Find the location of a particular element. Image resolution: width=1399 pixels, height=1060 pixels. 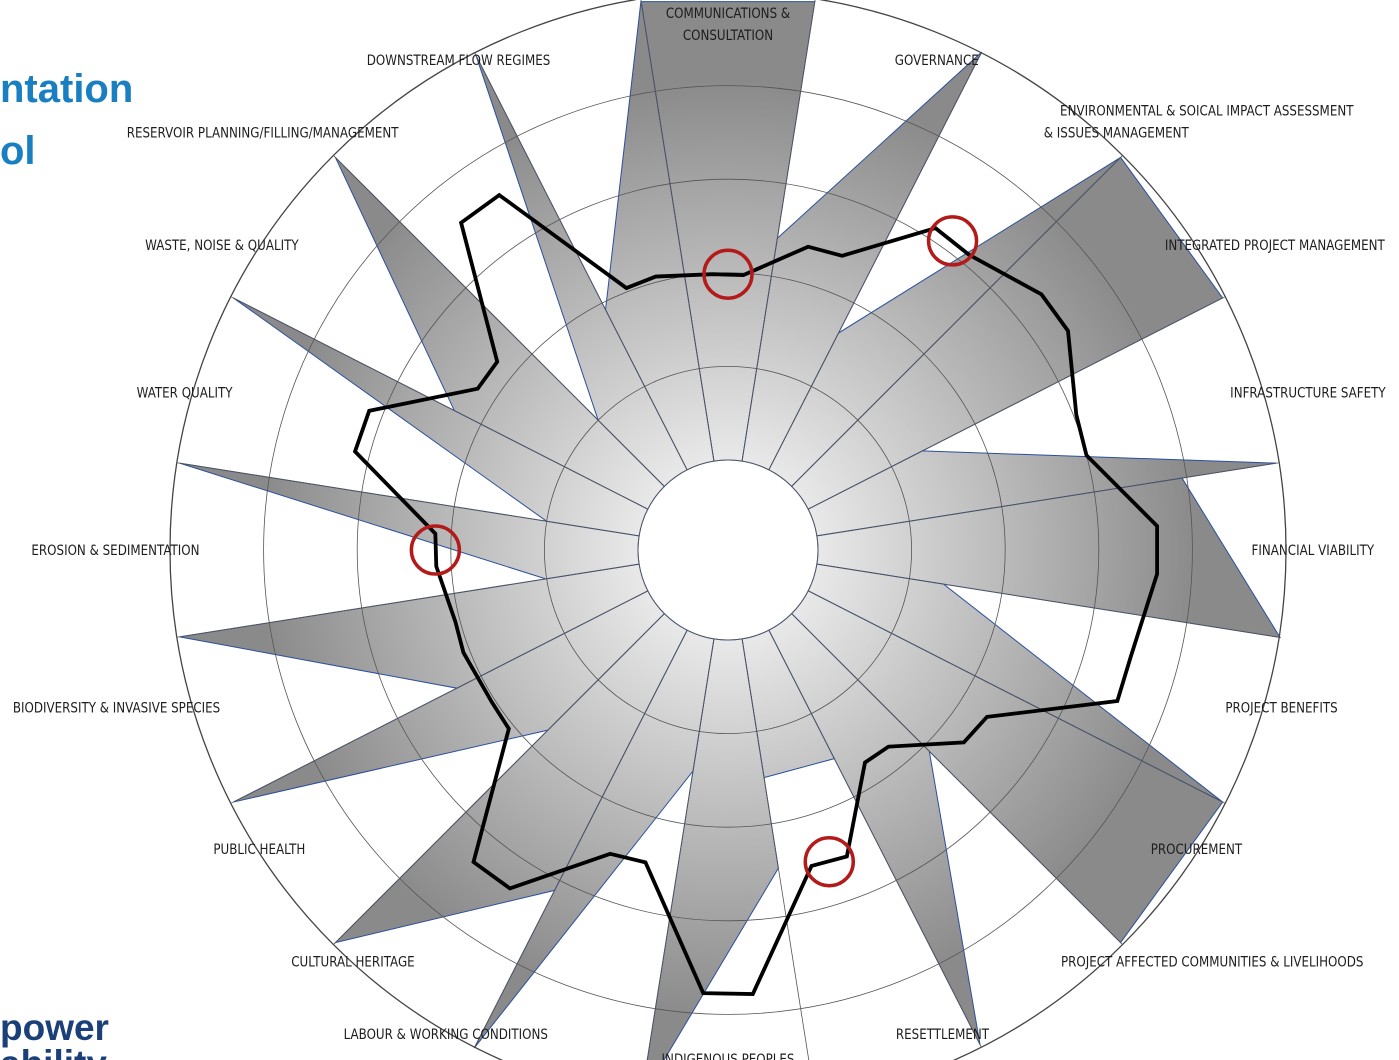

axis-label: PROCUREMENT is located at coordinates (1197, 850).